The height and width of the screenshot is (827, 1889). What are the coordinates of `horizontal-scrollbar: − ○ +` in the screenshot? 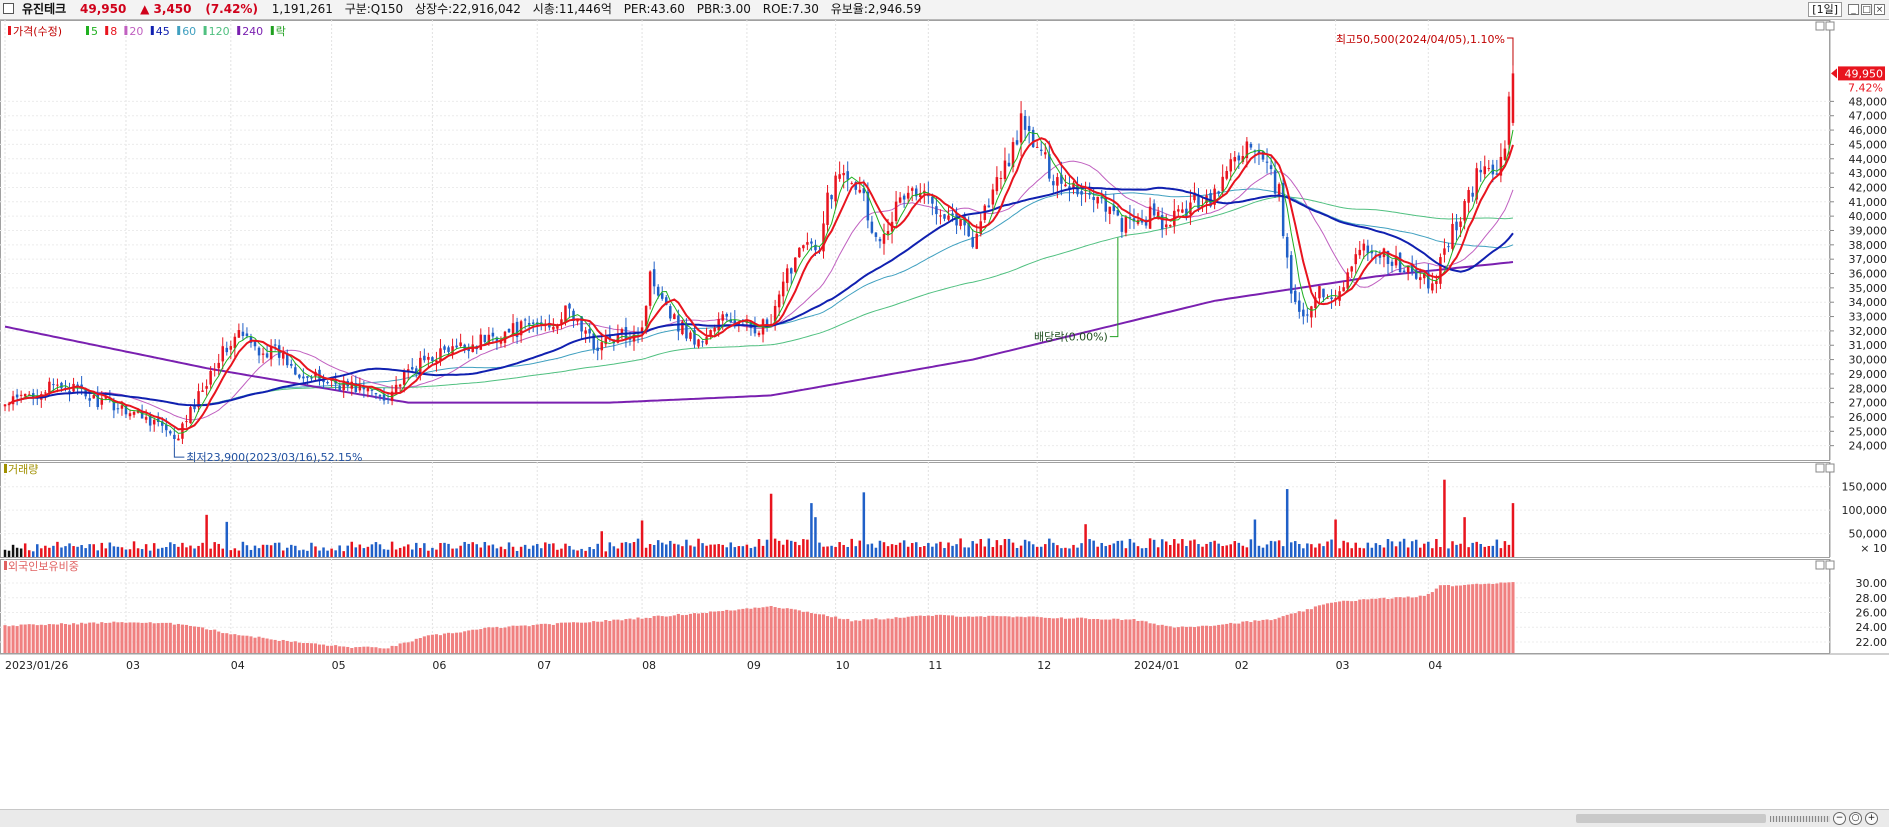 It's located at (944, 818).